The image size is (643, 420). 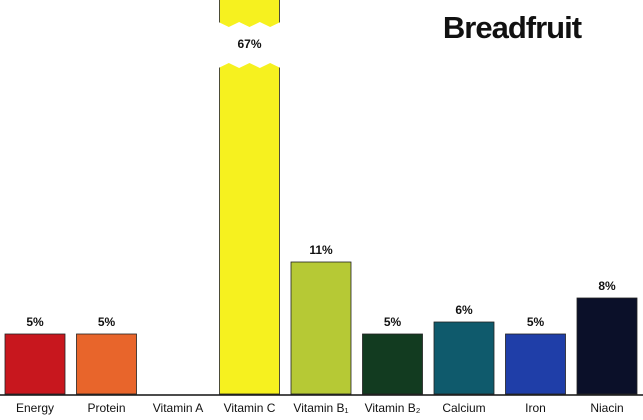 What do you see at coordinates (106, 408) in the screenshot?
I see `x-tick-label: Protein` at bounding box center [106, 408].